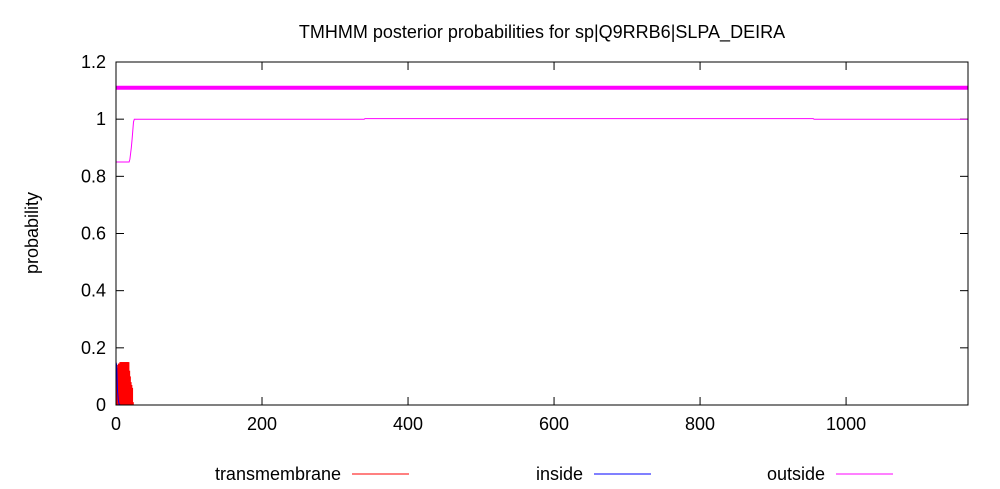 This screenshot has width=1000, height=489. I want to click on y-axis-label: probability, so click(32, 233).